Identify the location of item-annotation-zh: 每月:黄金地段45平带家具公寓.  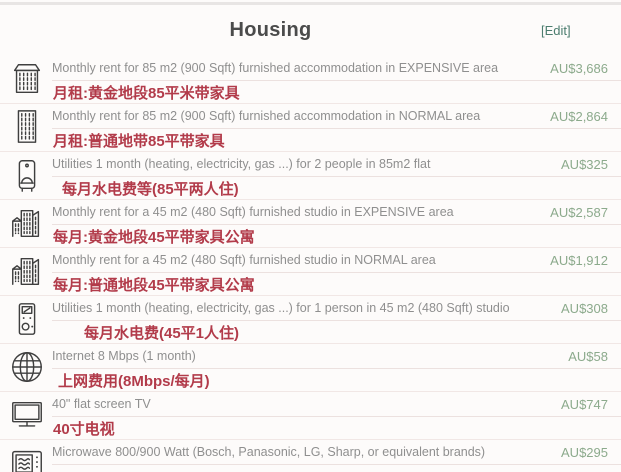
(310, 236).